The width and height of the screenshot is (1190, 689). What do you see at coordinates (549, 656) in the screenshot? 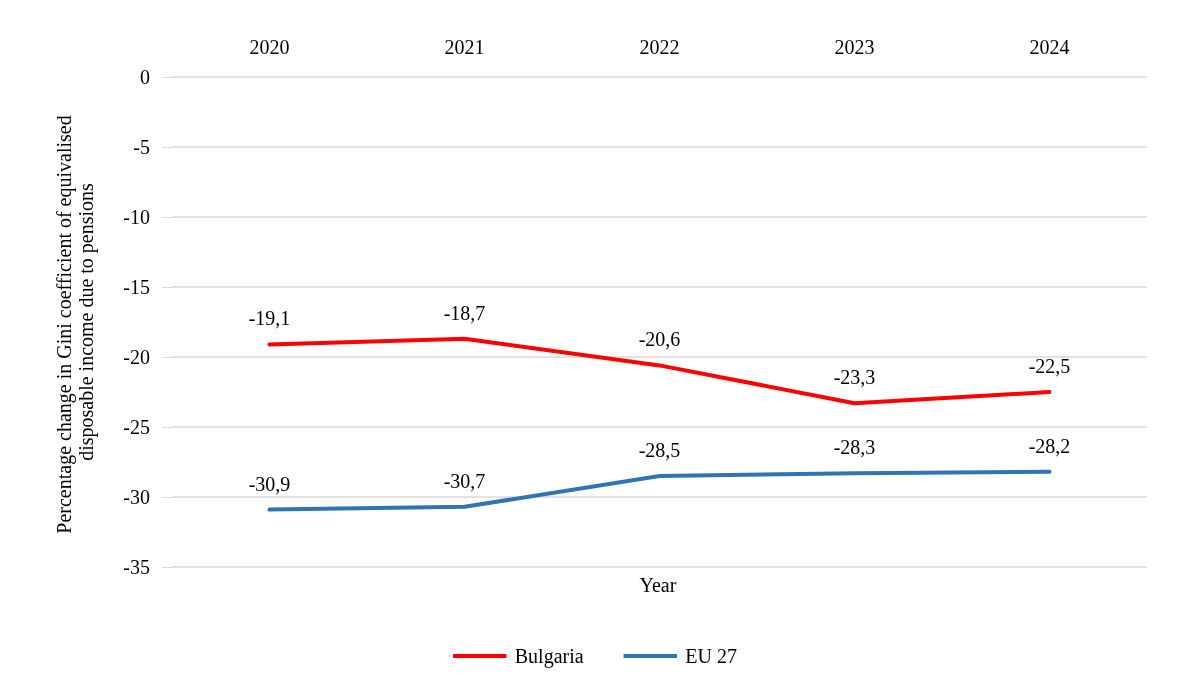
I see `legend-label: Bulgaria` at bounding box center [549, 656].